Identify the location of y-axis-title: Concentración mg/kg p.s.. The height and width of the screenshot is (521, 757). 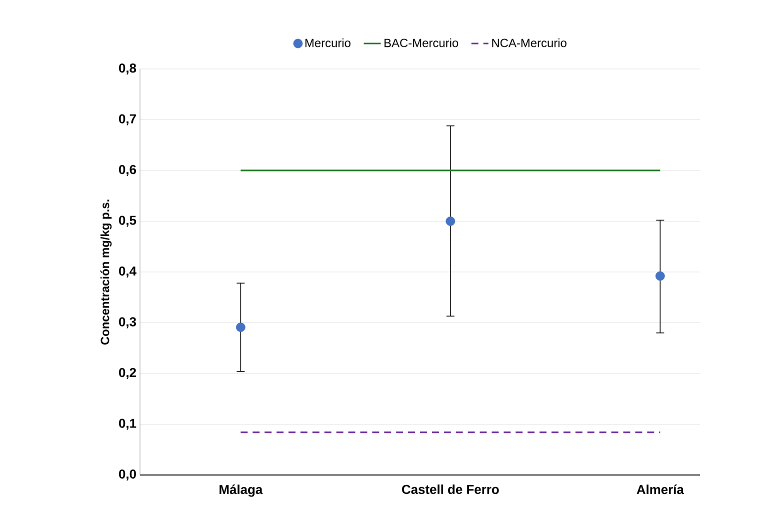
(106, 272).